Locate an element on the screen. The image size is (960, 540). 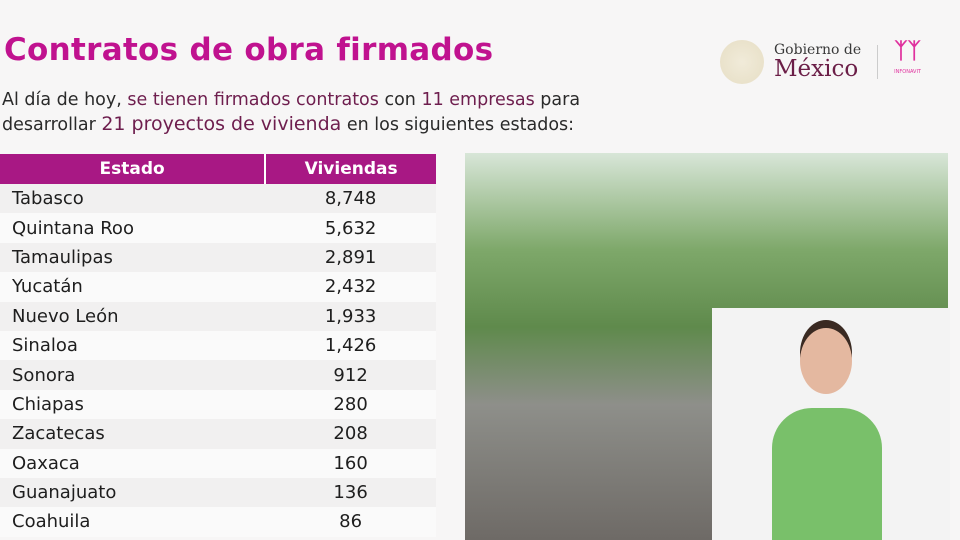
housing-count-cell: 1,933 is located at coordinates (350, 316).